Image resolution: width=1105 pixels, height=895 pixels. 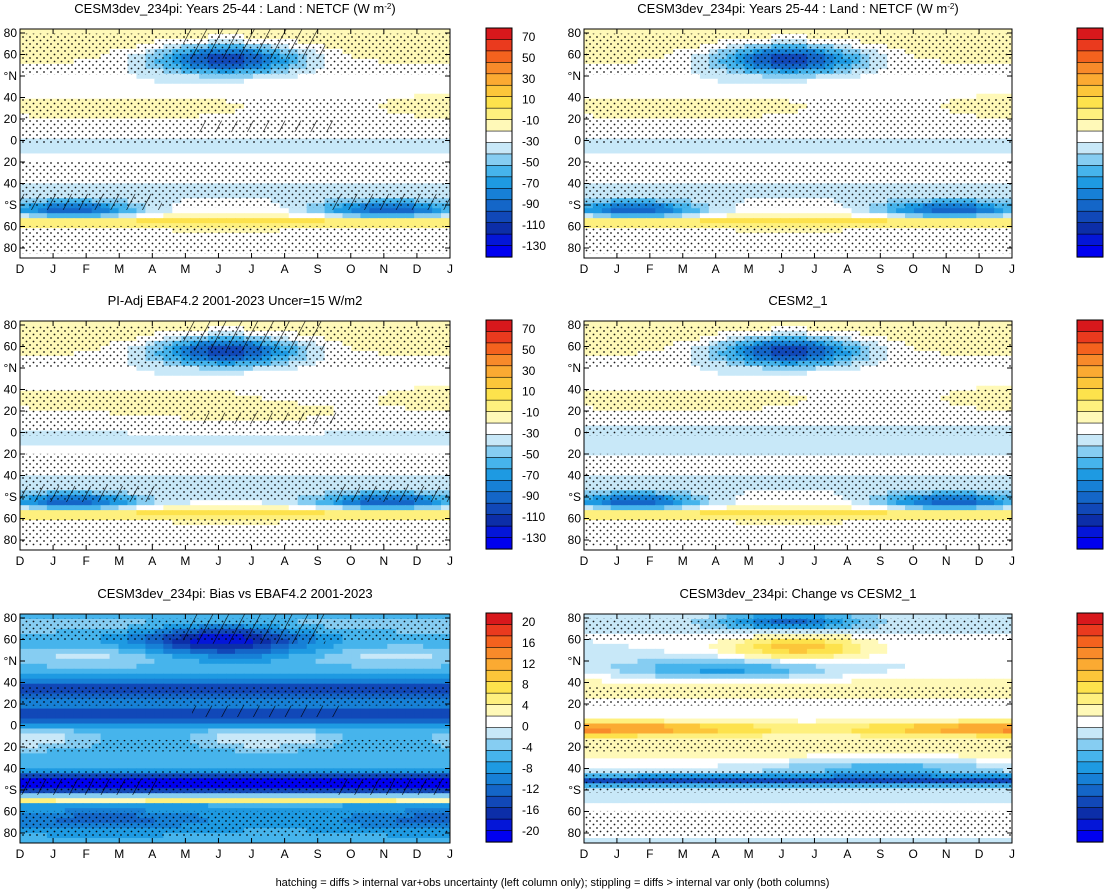 I want to click on heatmap, so click(x=235, y=143).